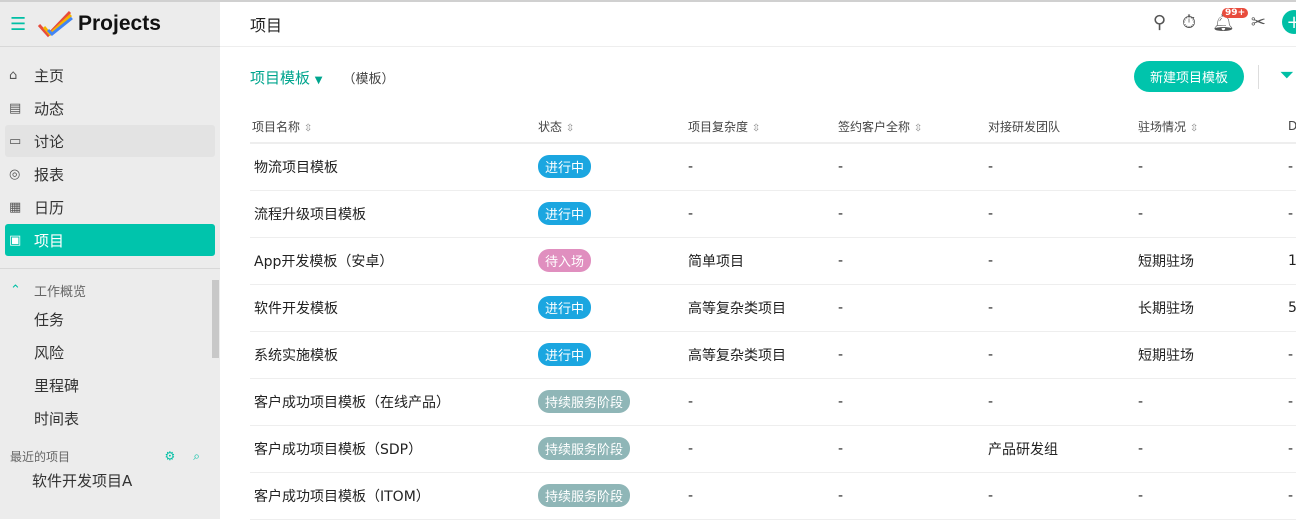 The height and width of the screenshot is (520, 1296). Describe the element at coordinates (18, 24) in the screenshot. I see `hamburger-icon: ☰` at that location.